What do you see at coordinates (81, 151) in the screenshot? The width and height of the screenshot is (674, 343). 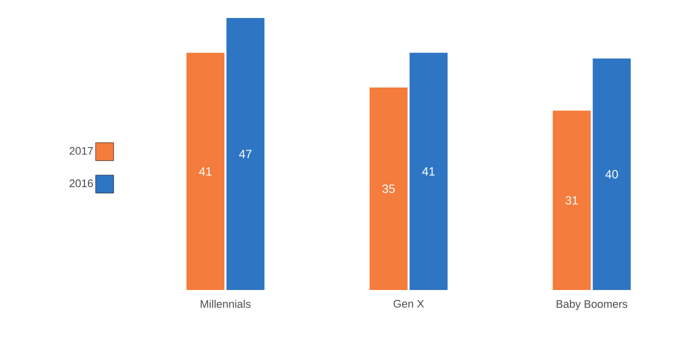 I see `legend-label: 2017` at bounding box center [81, 151].